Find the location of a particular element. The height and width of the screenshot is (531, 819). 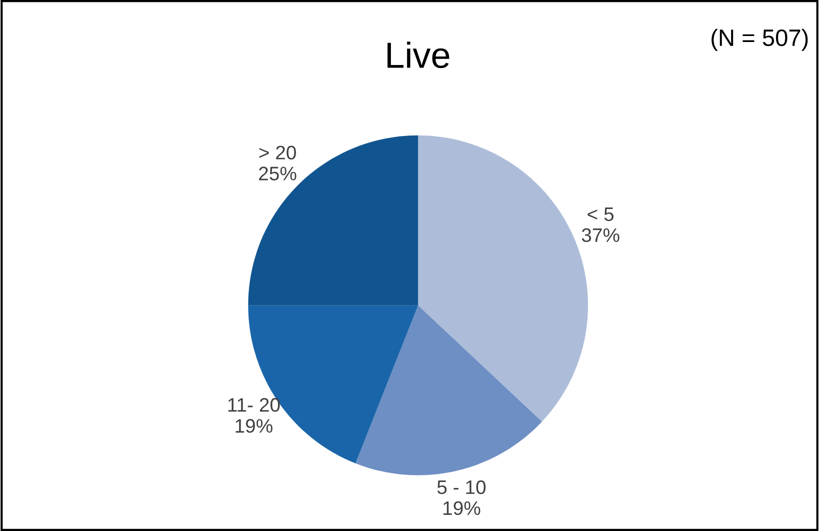

slice-label: 11- 20 is located at coordinates (254, 405).